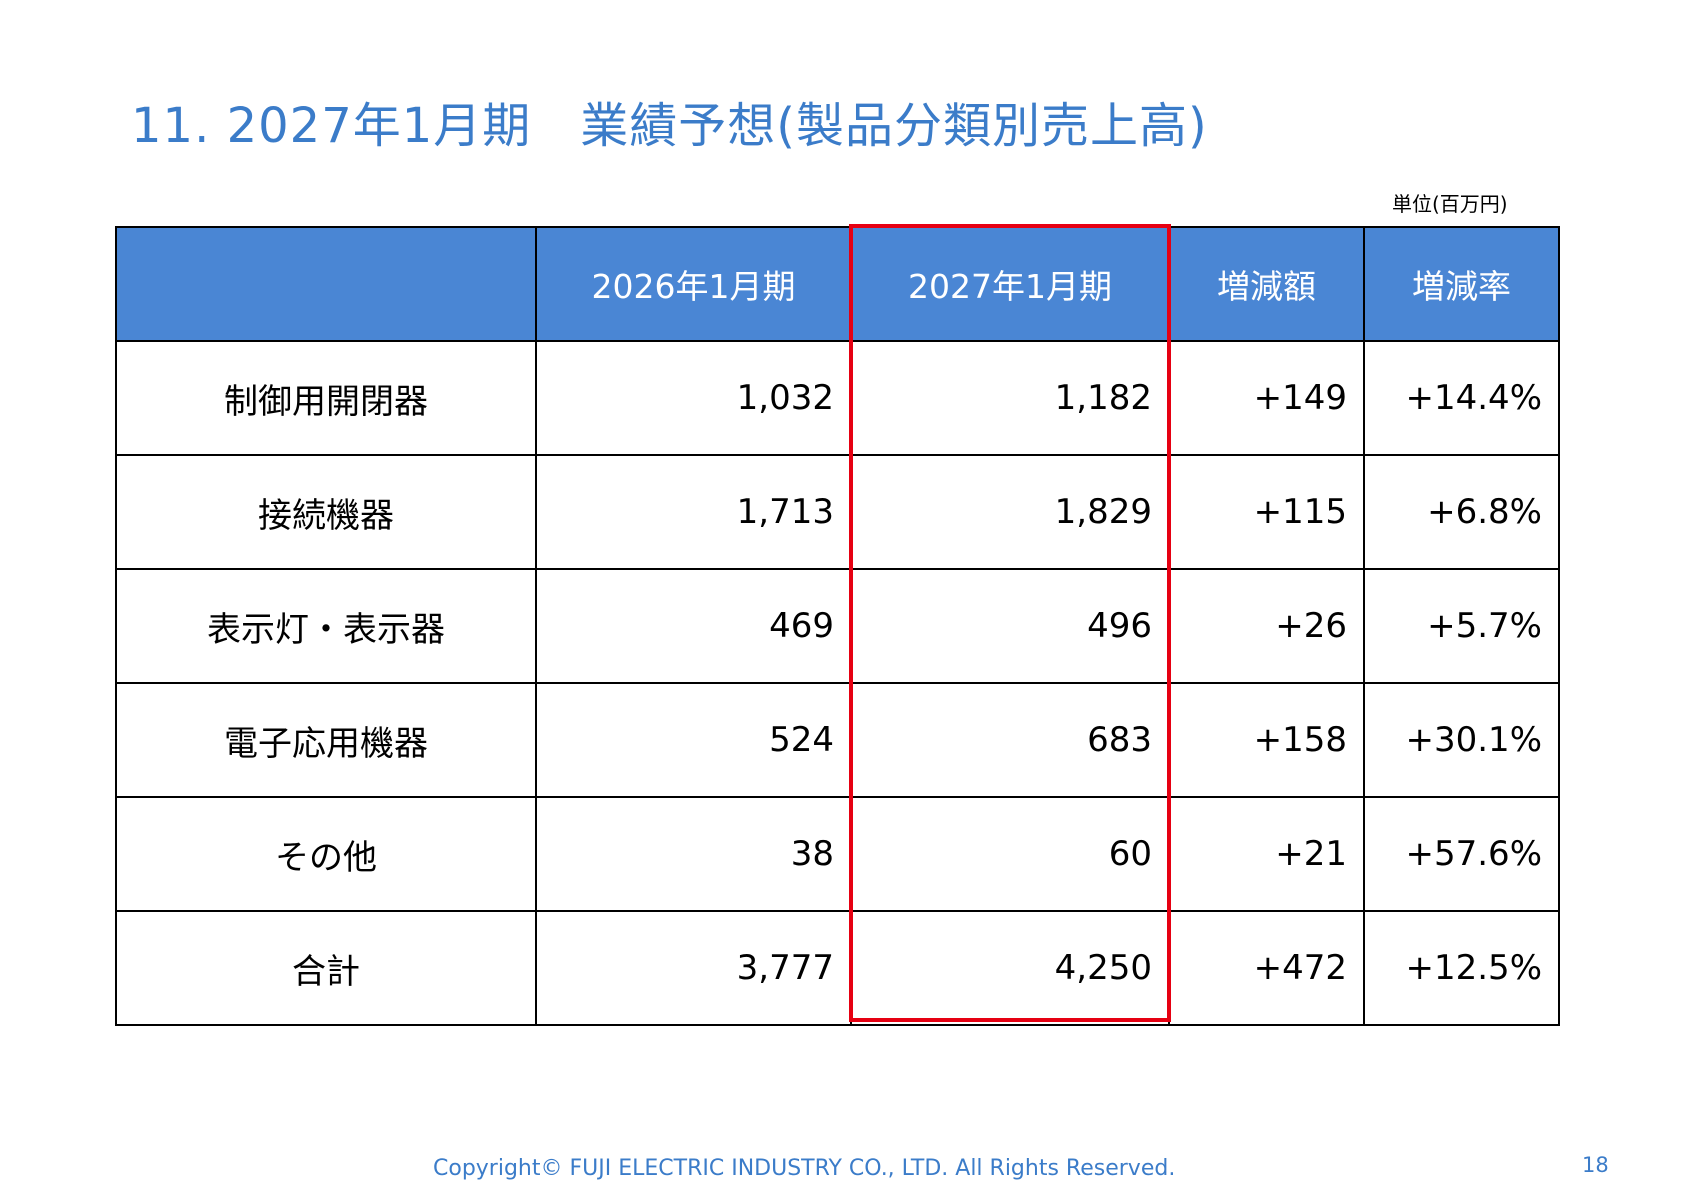 This screenshot has width=1684, height=1190. I want to click on fy2027-value: 1,829, so click(1010, 512).